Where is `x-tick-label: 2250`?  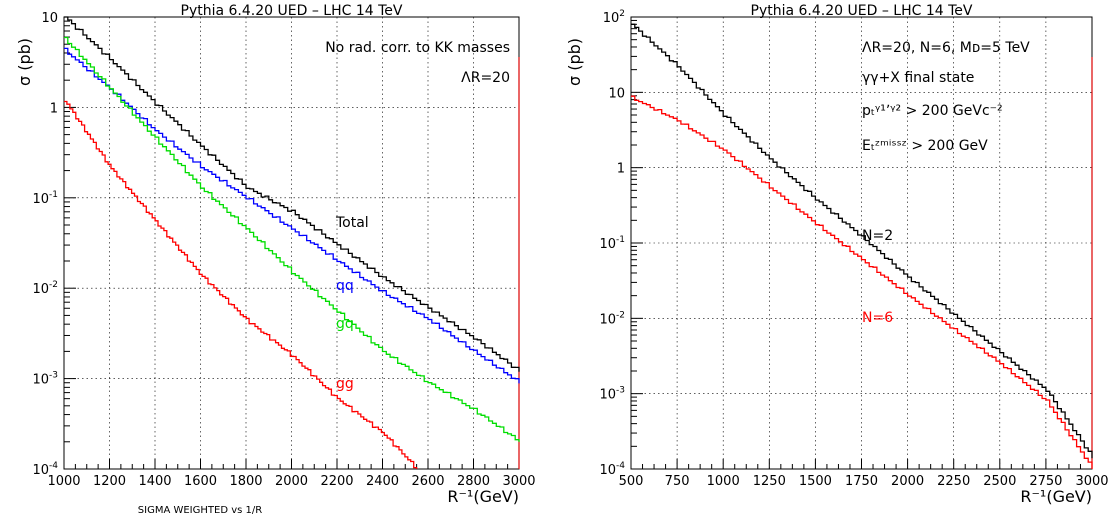
x-tick-label: 2250 is located at coordinates (953, 481).